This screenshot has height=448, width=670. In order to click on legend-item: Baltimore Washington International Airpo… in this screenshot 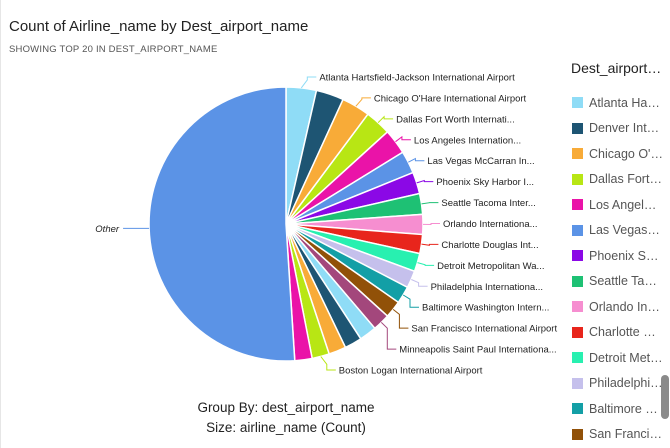, I will do `click(613, 409)`.